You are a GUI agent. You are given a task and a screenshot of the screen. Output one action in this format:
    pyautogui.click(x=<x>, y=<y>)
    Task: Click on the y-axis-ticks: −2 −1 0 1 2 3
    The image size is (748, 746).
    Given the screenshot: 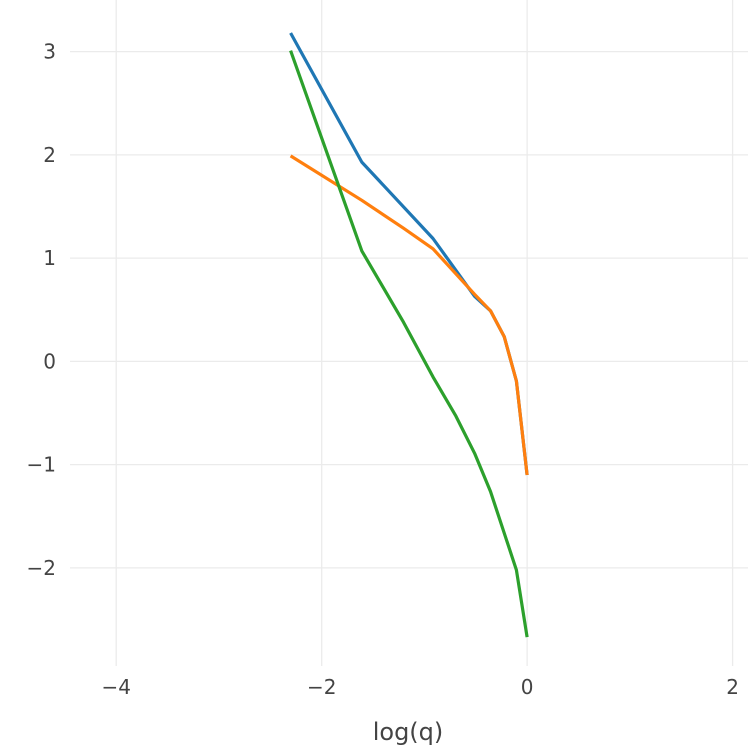 What is the action you would take?
    pyautogui.click(x=41, y=310)
    